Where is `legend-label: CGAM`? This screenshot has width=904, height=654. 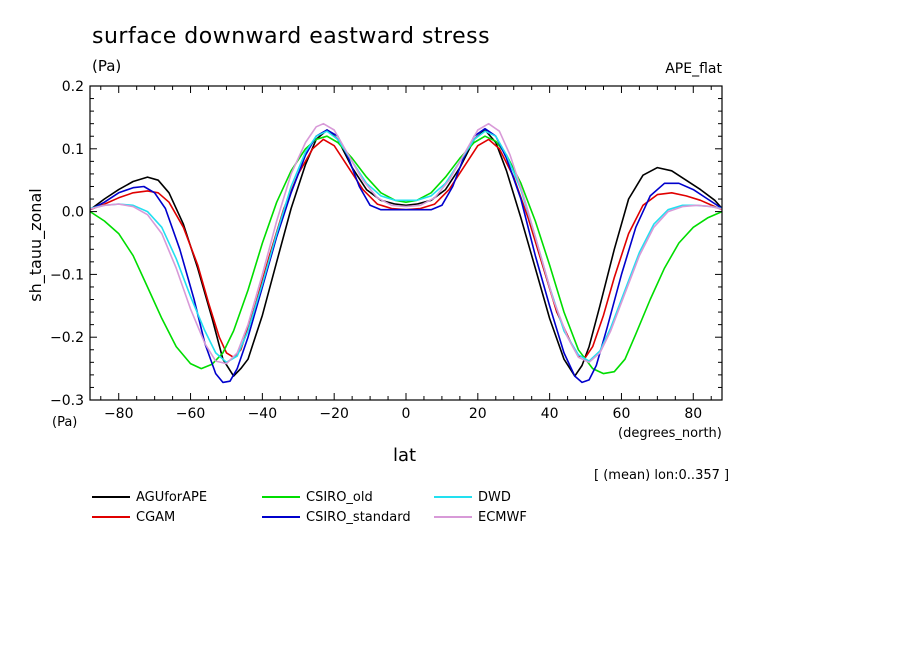
legend-label: CGAM is located at coordinates (156, 517).